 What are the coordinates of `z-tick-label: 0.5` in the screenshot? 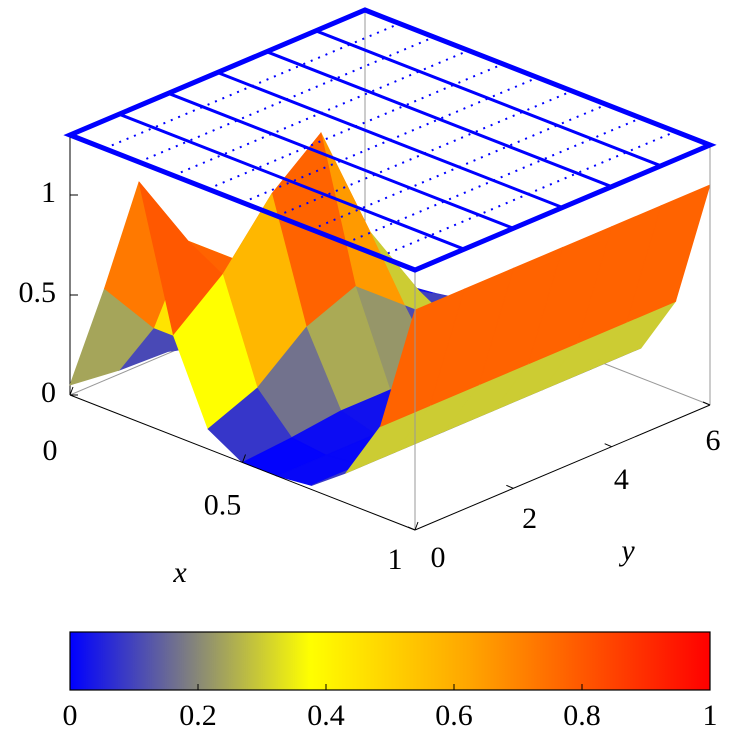 It's located at (38, 292).